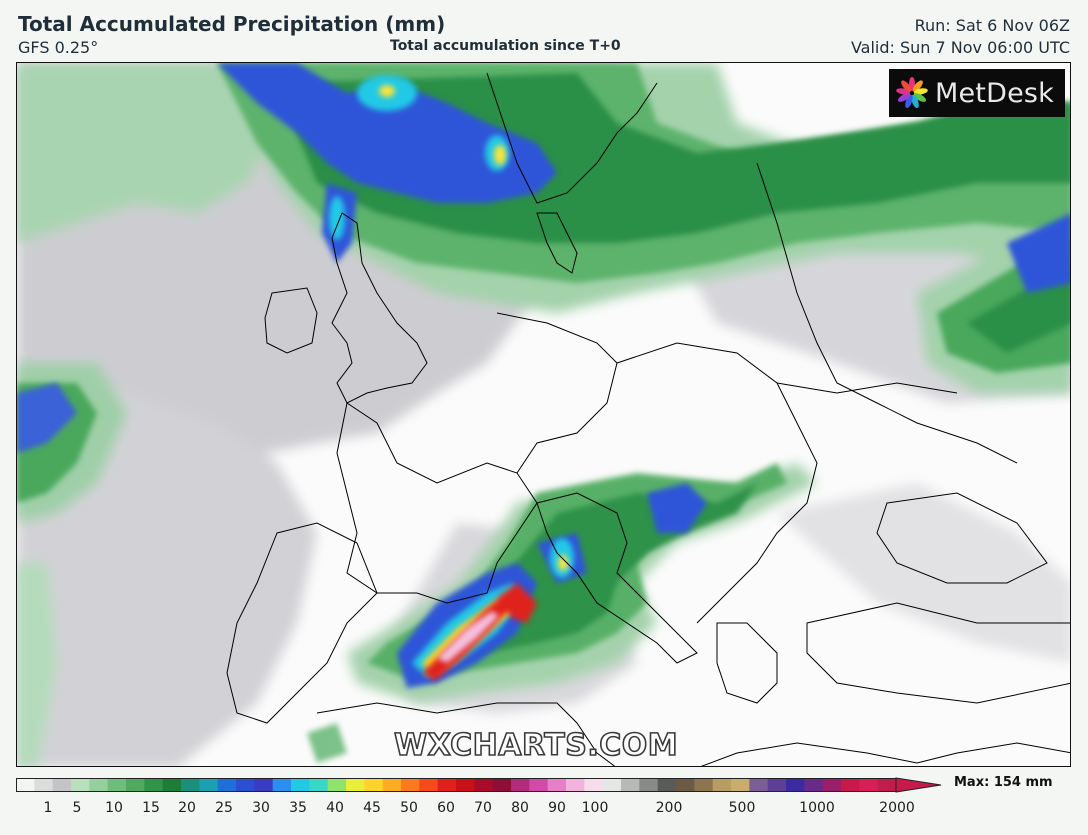 The image size is (1088, 835). I want to click on colour-scale-bar, so click(479, 785).